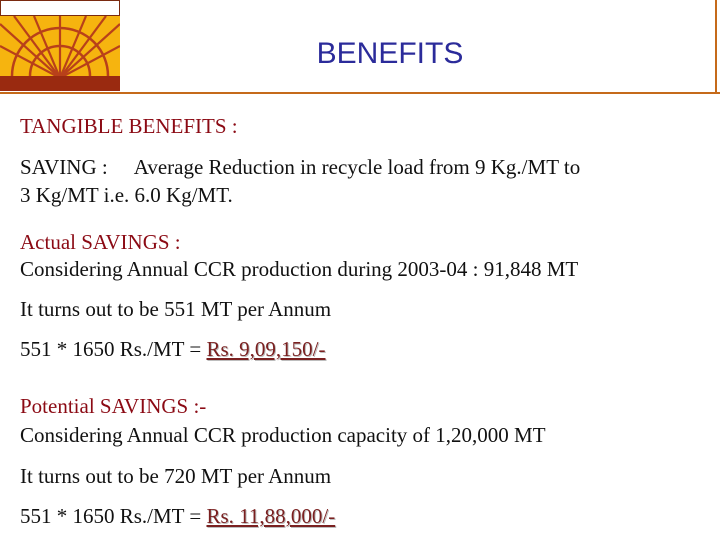  Describe the element at coordinates (176, 309) in the screenshot. I see `actual-turns-out: It turns out to be 551 MT per Annum` at that location.